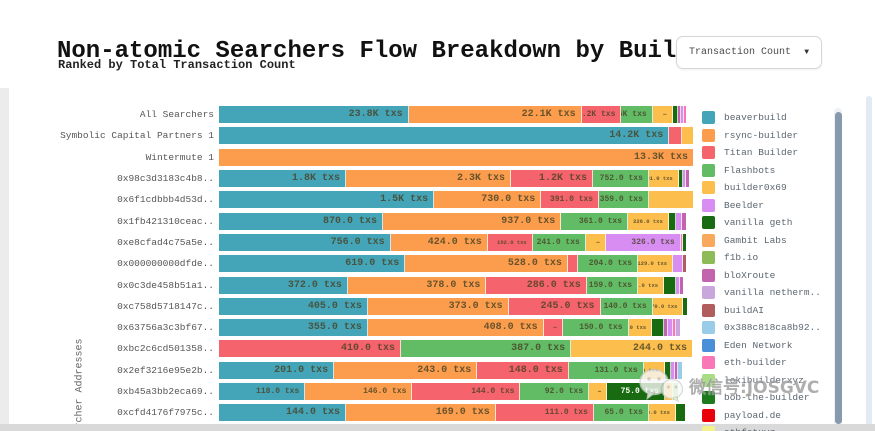 The width and height of the screenshot is (875, 431). What do you see at coordinates (406, 370) in the screenshot?
I see `bar-segment-rsync-builder: 243.0 txs` at bounding box center [406, 370].